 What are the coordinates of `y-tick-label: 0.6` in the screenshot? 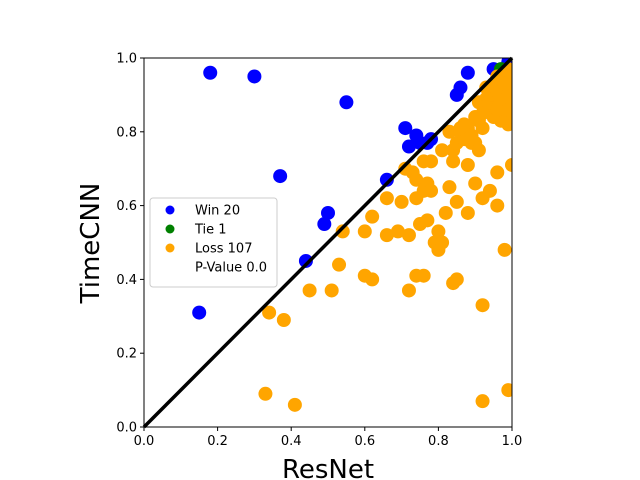 It's located at (126, 206).